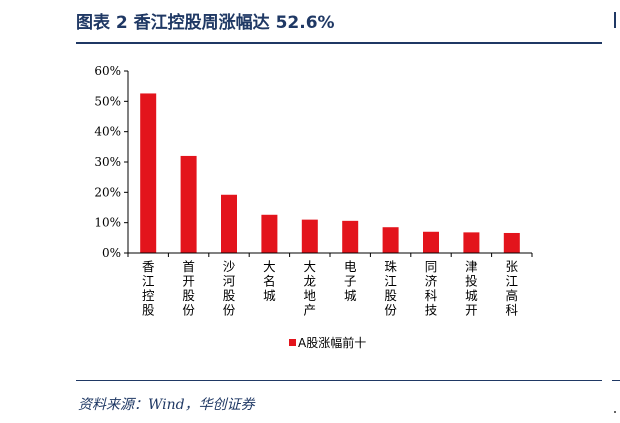  Describe the element at coordinates (107, 192) in the screenshot. I see `y-tick-label: 20%` at that location.